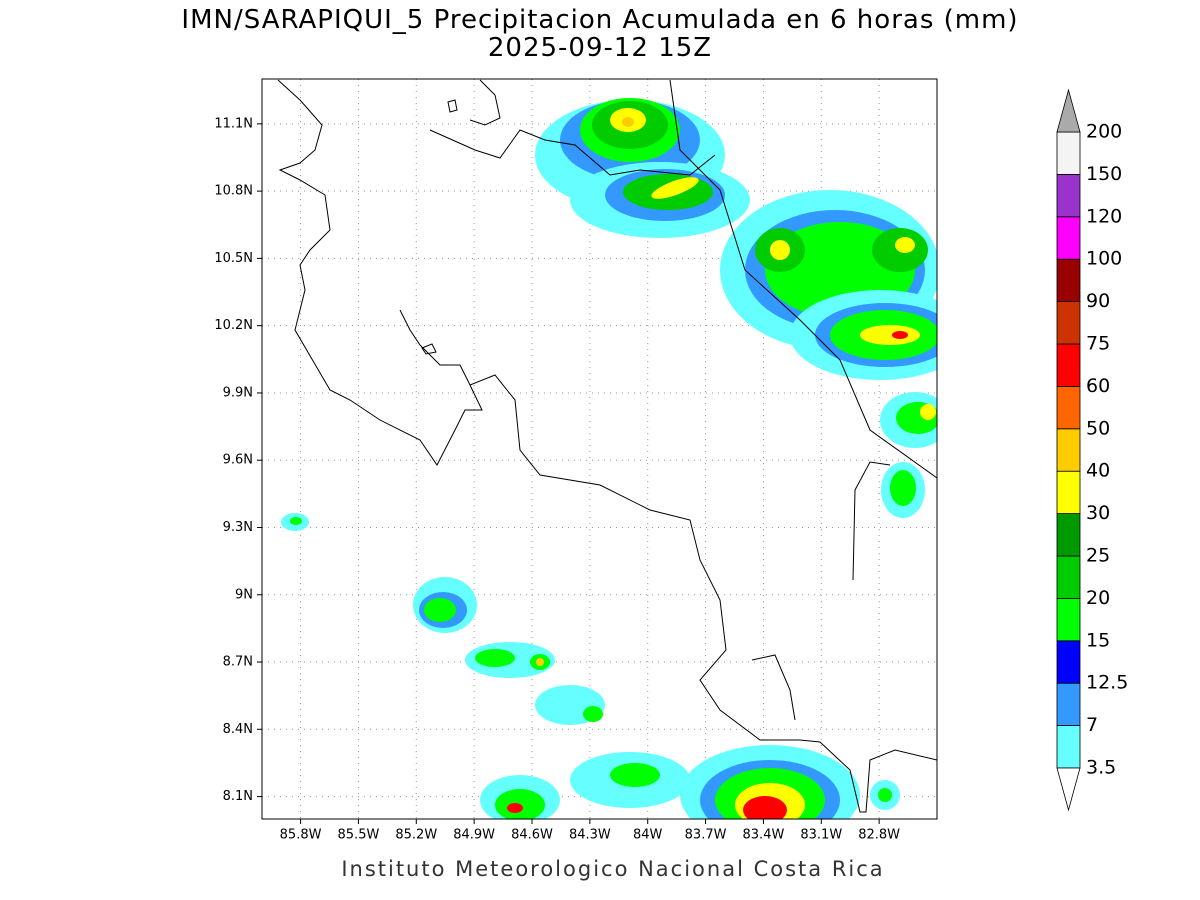 This screenshot has width=1200, height=900. What do you see at coordinates (1098, 640) in the screenshot?
I see `colorbar-label: 15` at bounding box center [1098, 640].